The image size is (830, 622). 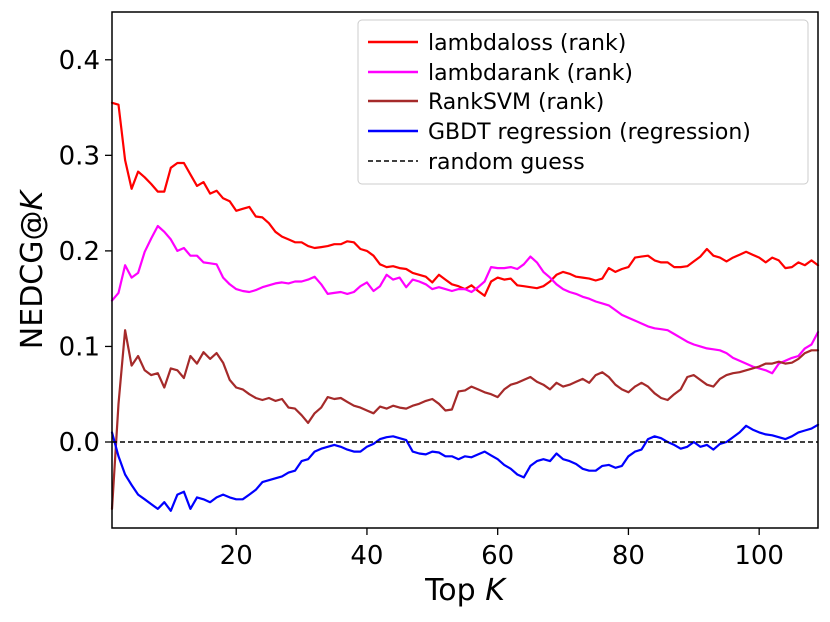 I want to click on legend-label-gbdt: GBDT regression (regression), so click(x=589, y=132).